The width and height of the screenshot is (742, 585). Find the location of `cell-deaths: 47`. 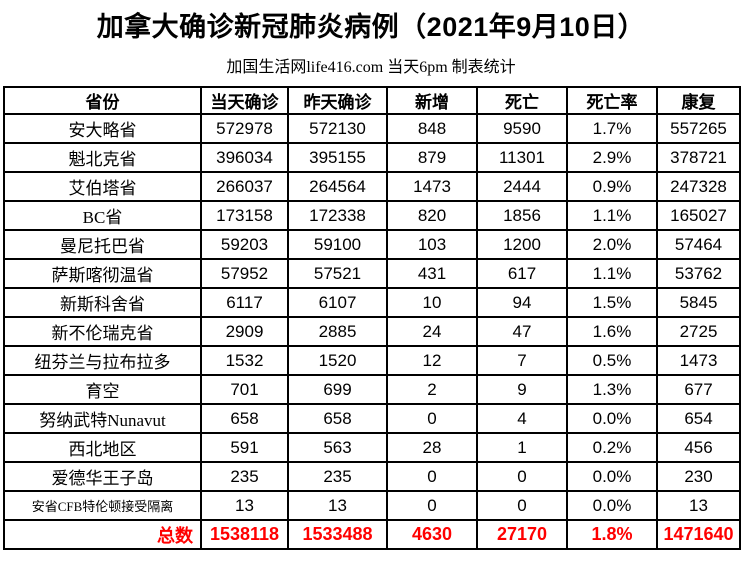

cell-deaths: 47 is located at coordinates (522, 331).